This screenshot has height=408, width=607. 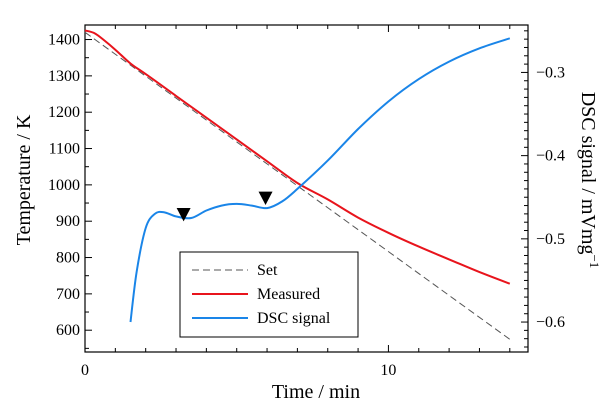 What do you see at coordinates (68, 294) in the screenshot?
I see `y-left-tick-label: 700` at bounding box center [68, 294].